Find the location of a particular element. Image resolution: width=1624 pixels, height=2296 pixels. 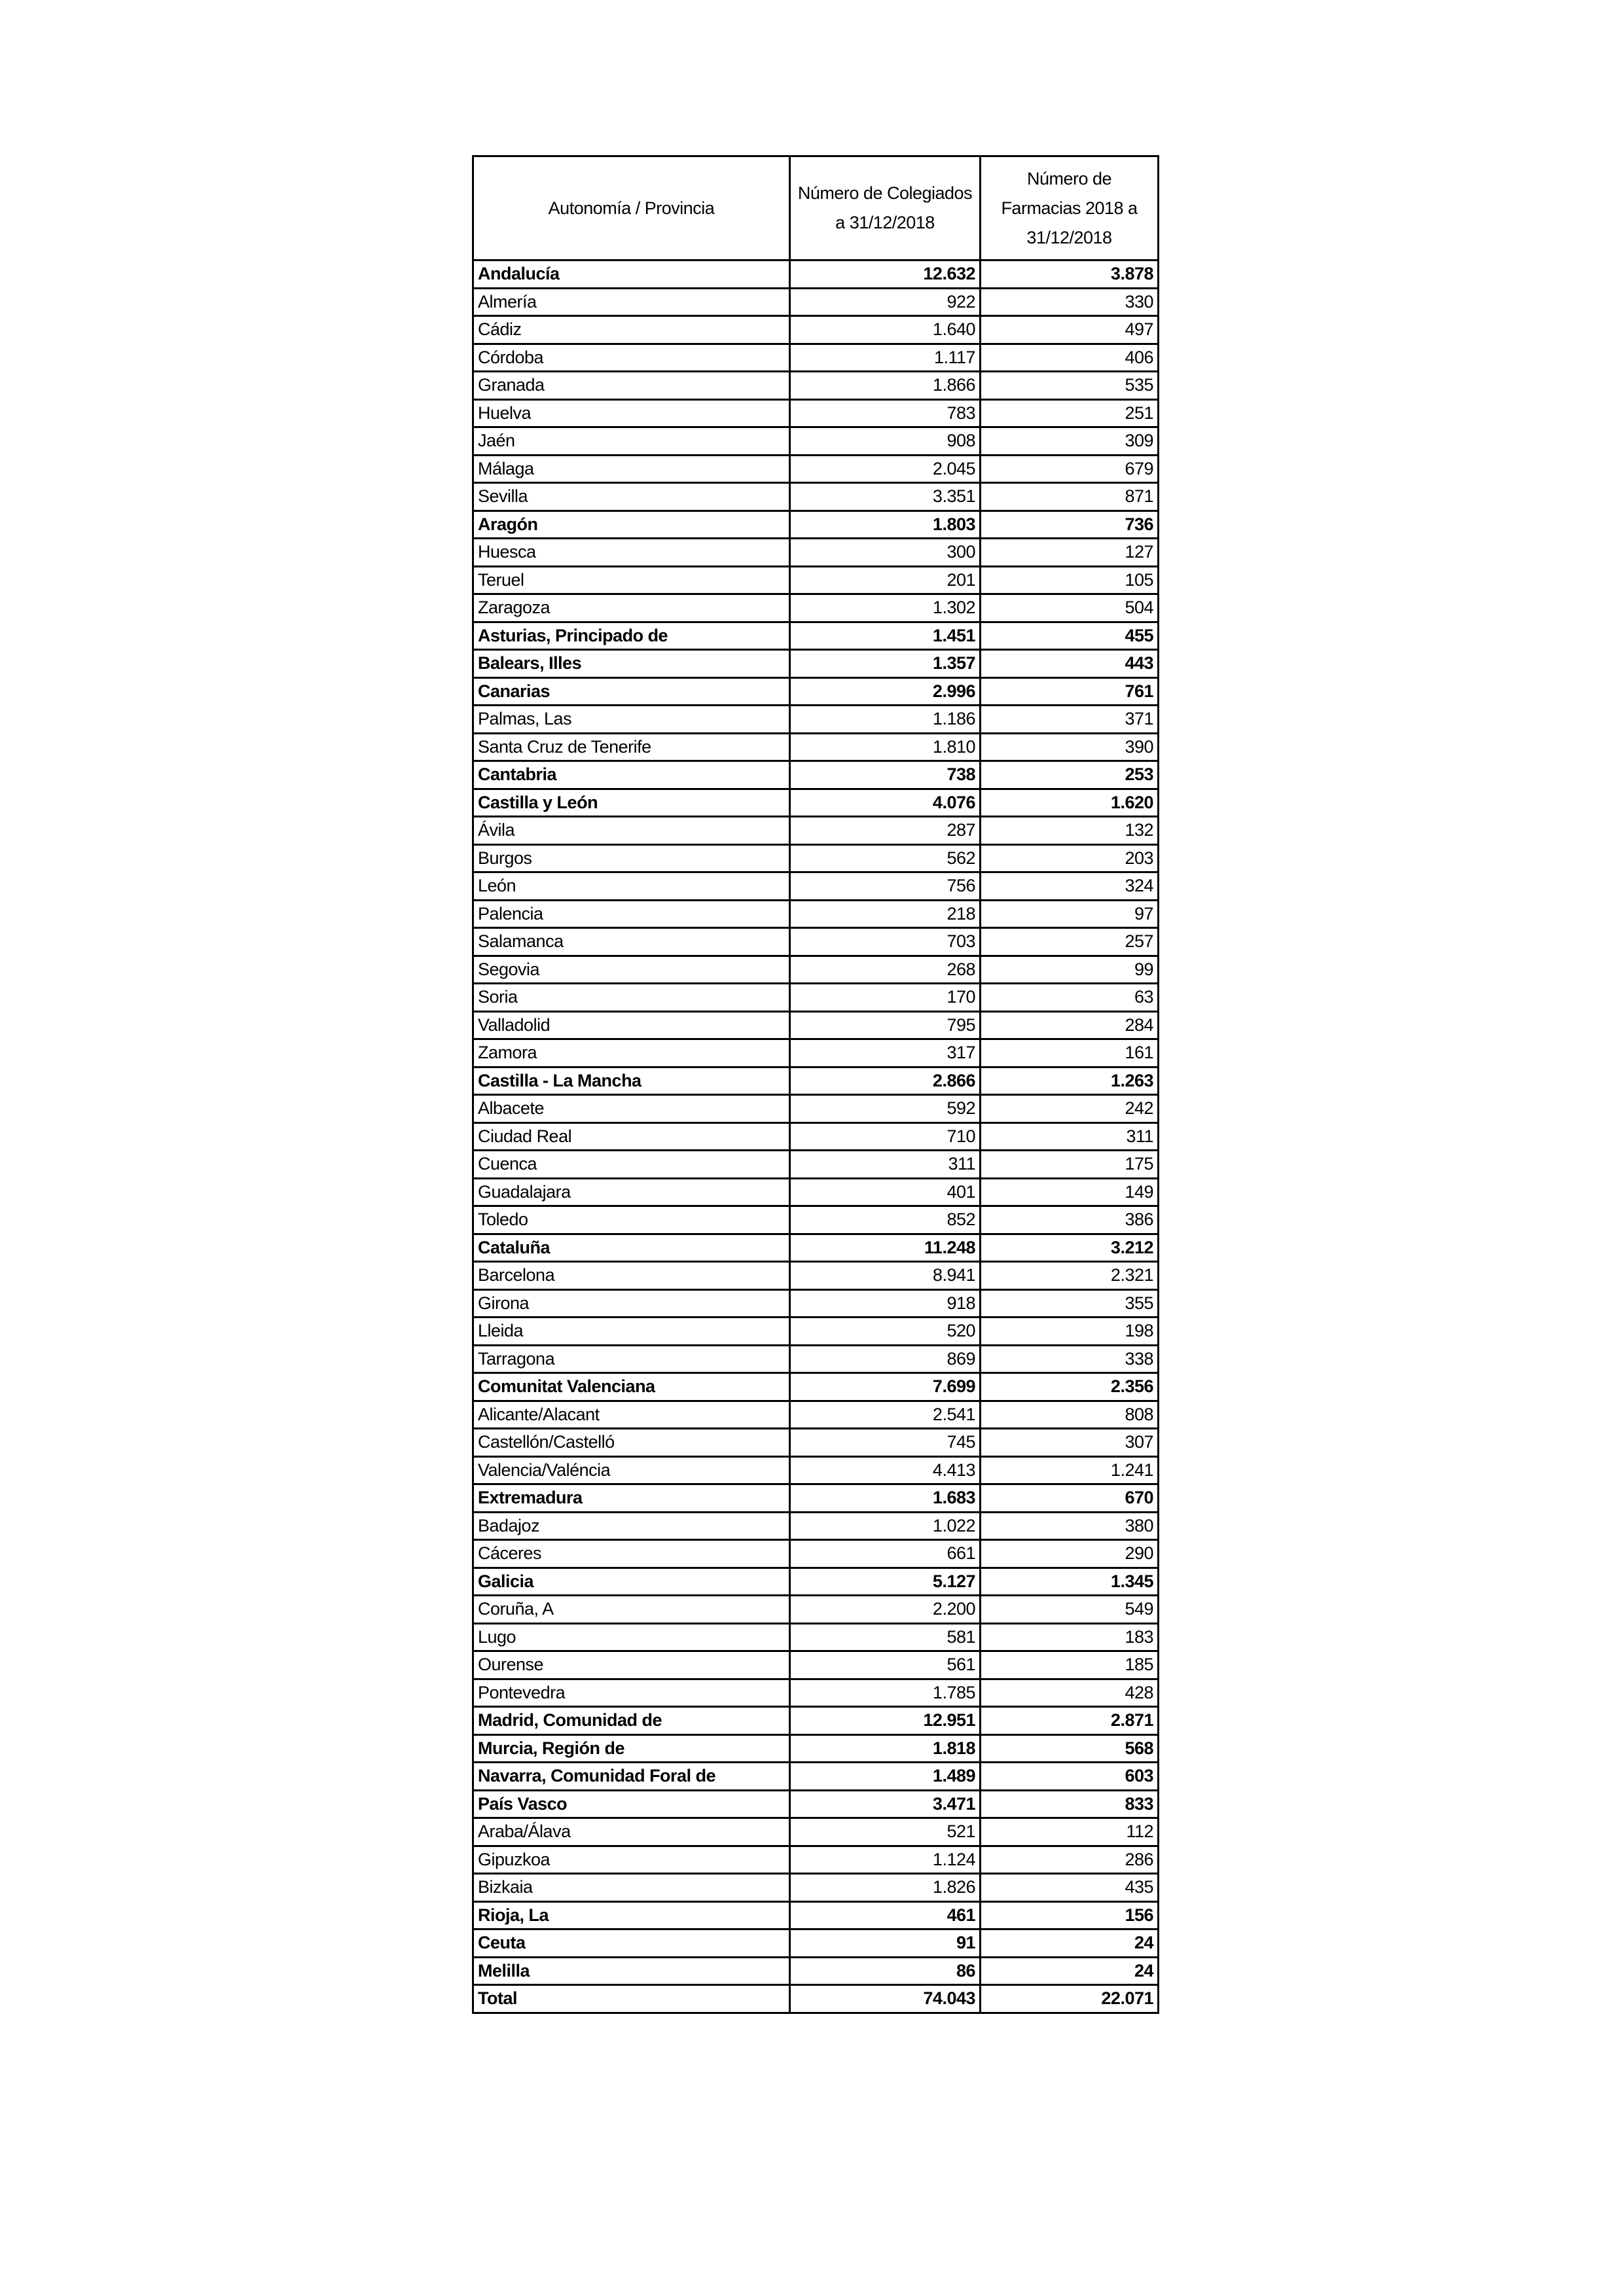

cell-colegiados: 869 is located at coordinates (885, 1359).